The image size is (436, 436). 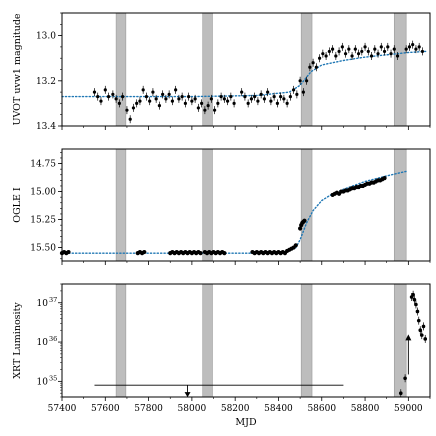 I want to click on upper-limit-arrowhead, so click(x=187, y=395).